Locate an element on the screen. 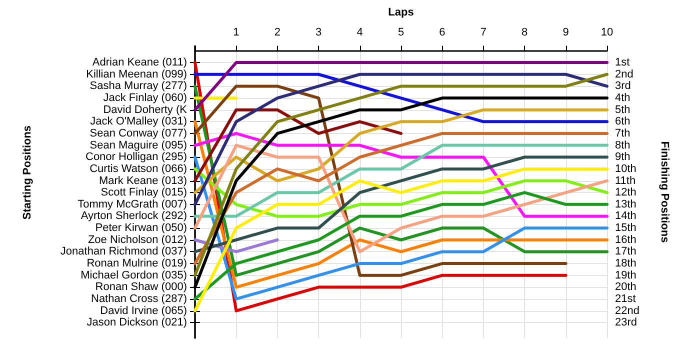 Image resolution: width=700 pixels, height=345 pixels. y-tick-label: 8th is located at coordinates (622, 145).